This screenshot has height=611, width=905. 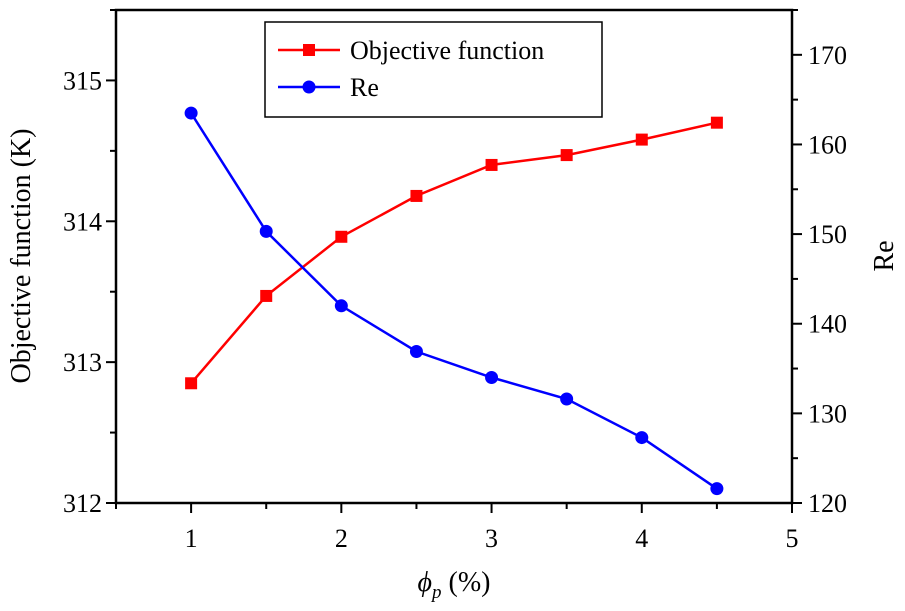 I want to click on left-y-tick-label: 313, so click(x=82, y=362).